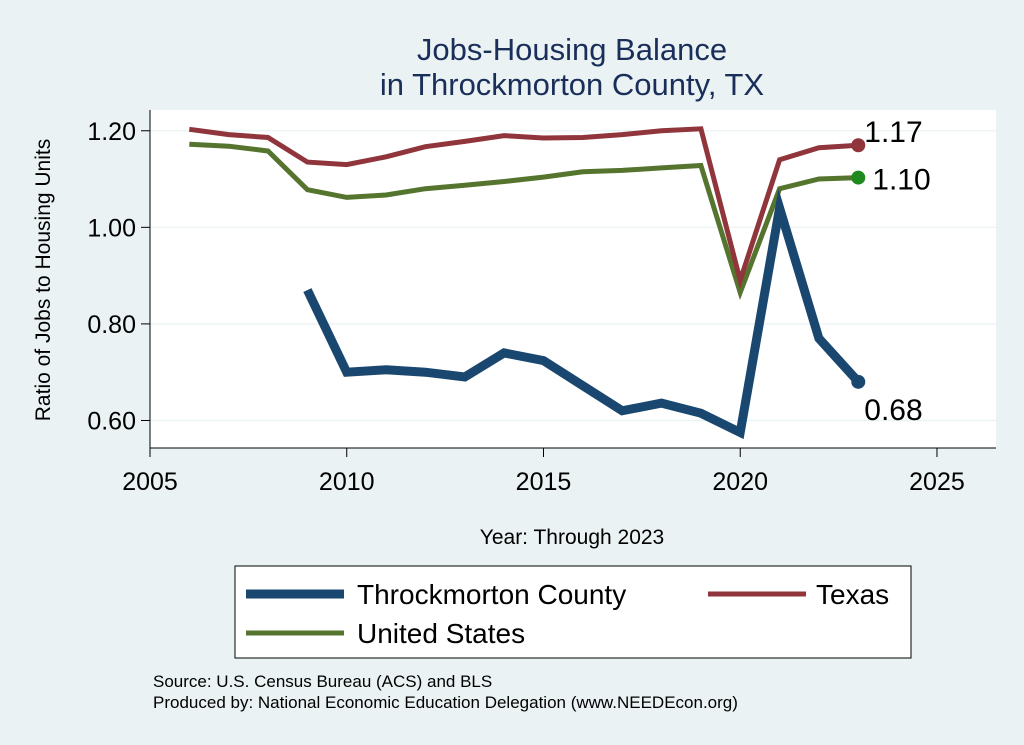  I want to click on end-label-united-states: 1.10, so click(901, 180).